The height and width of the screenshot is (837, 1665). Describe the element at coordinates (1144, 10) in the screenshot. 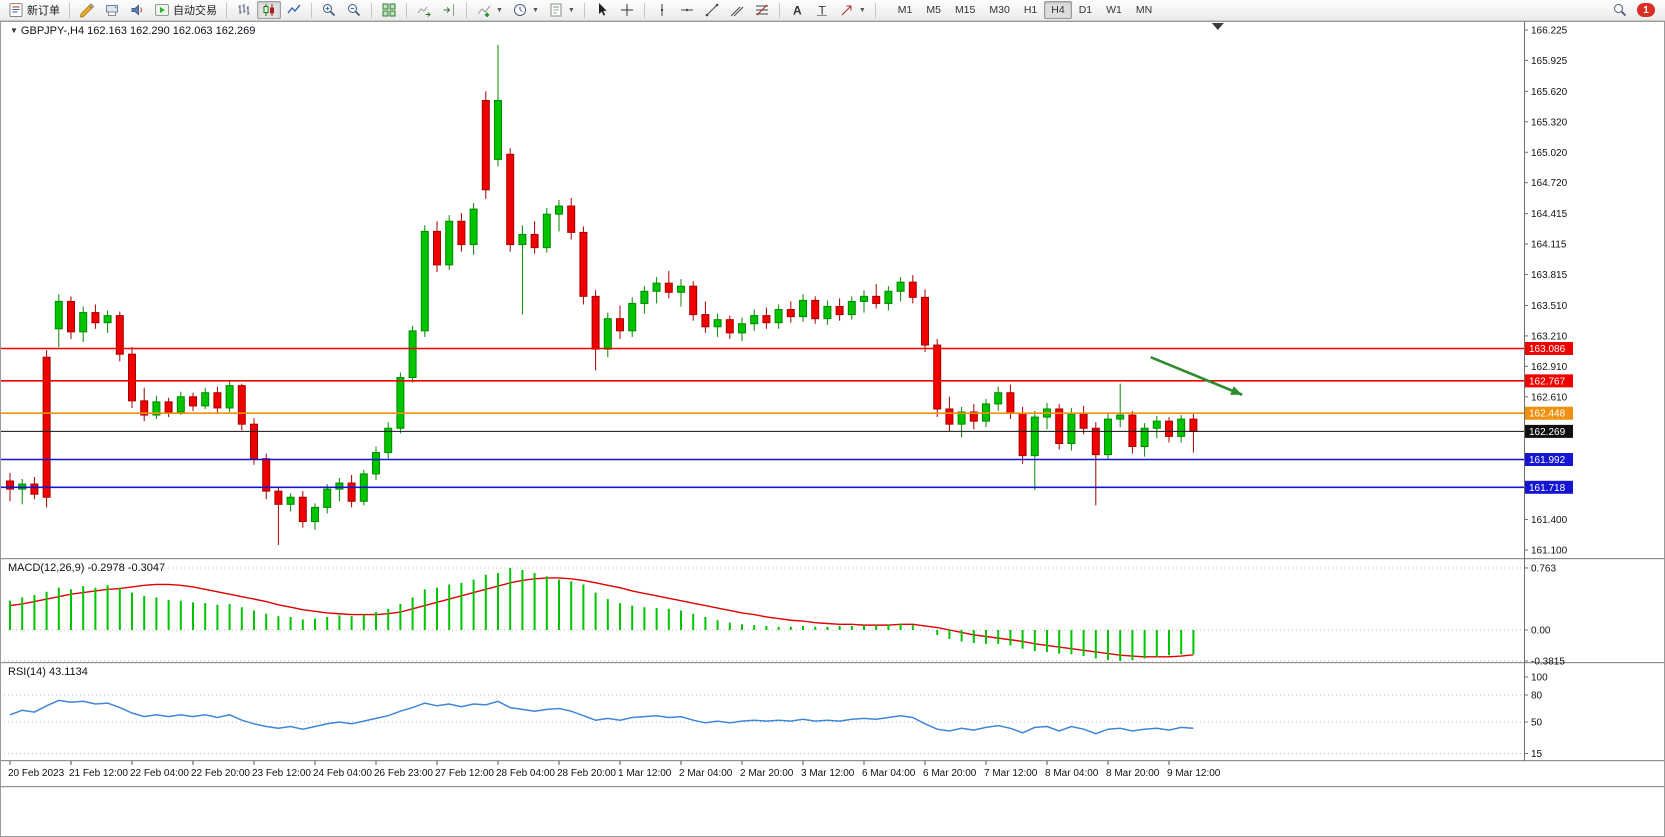

I see `timeframe-button-mn: MN` at that location.